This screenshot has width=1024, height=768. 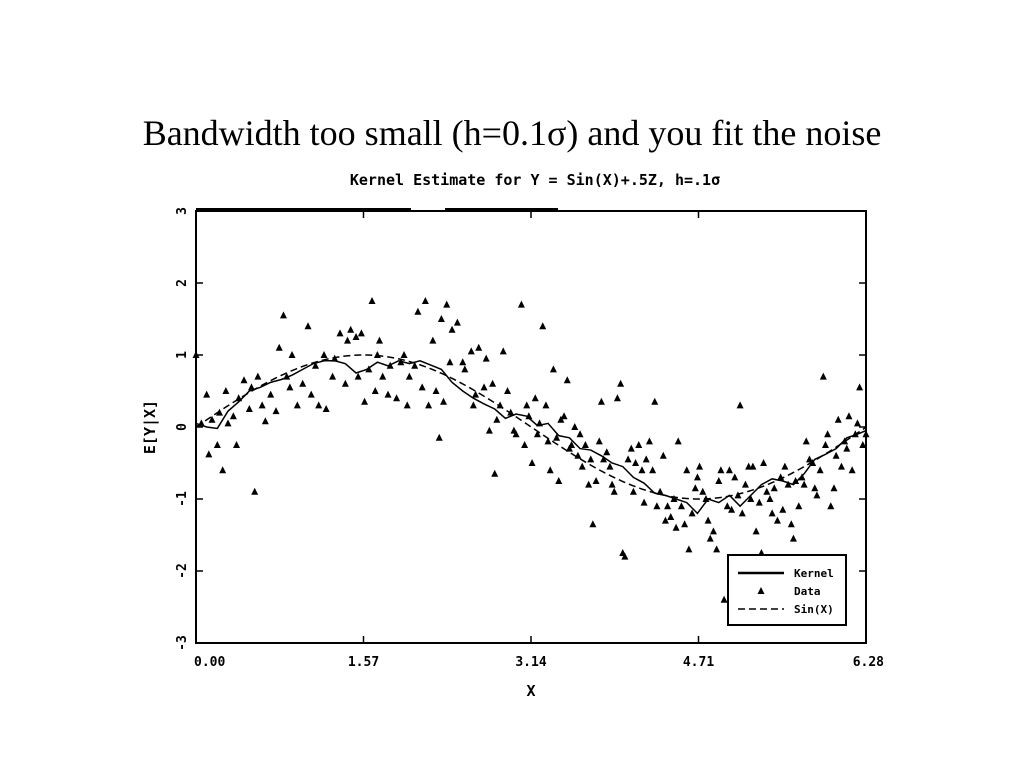 What do you see at coordinates (209, 662) in the screenshot?
I see `x-tick-label: 0.00` at bounding box center [209, 662].